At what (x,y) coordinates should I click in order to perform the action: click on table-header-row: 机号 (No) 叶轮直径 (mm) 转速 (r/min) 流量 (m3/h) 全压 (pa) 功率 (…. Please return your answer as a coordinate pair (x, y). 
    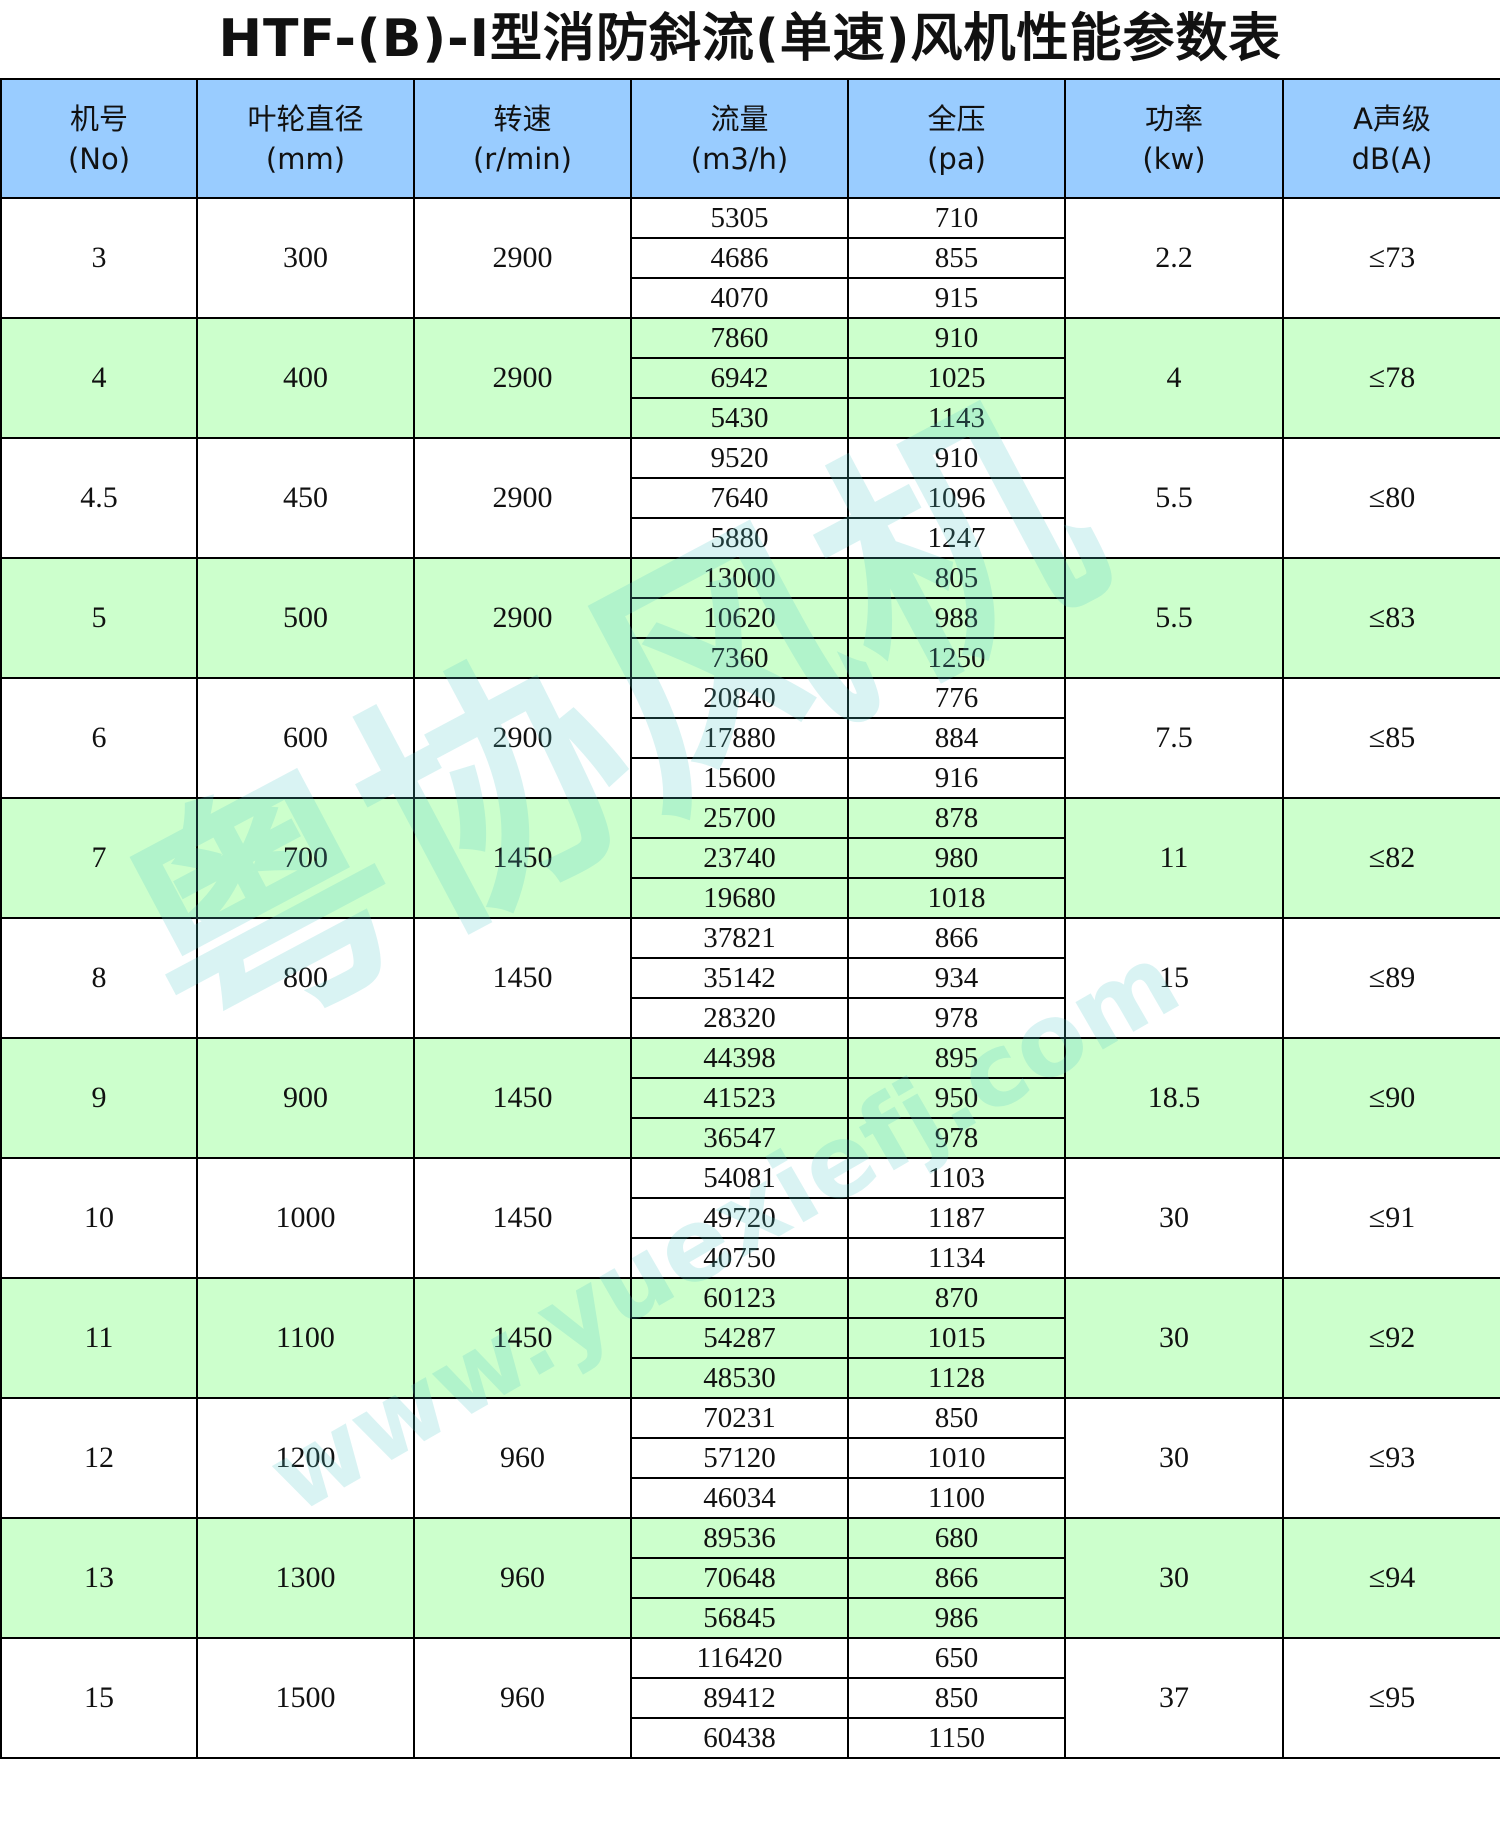
    Looking at the image, I should click on (750, 138).